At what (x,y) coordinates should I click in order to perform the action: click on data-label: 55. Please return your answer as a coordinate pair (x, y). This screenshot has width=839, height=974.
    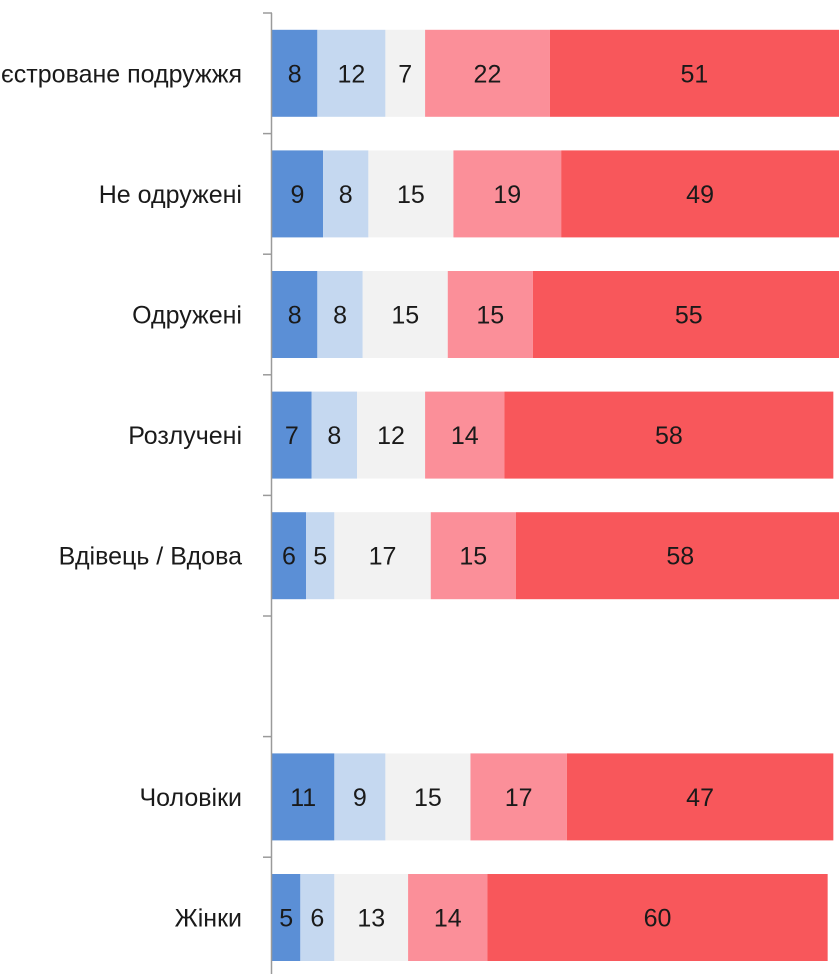
    Looking at the image, I should click on (689, 316).